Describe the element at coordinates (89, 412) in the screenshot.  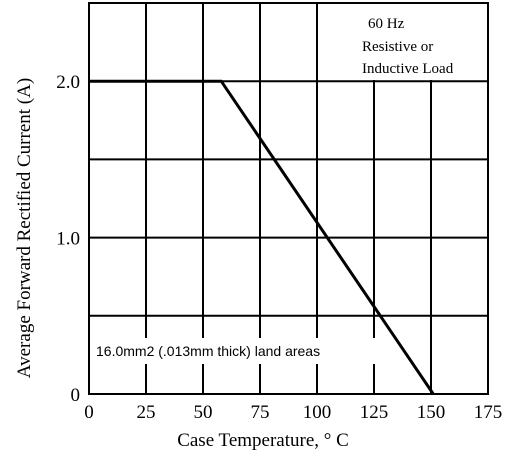
I see `x-tick-label: 0` at that location.